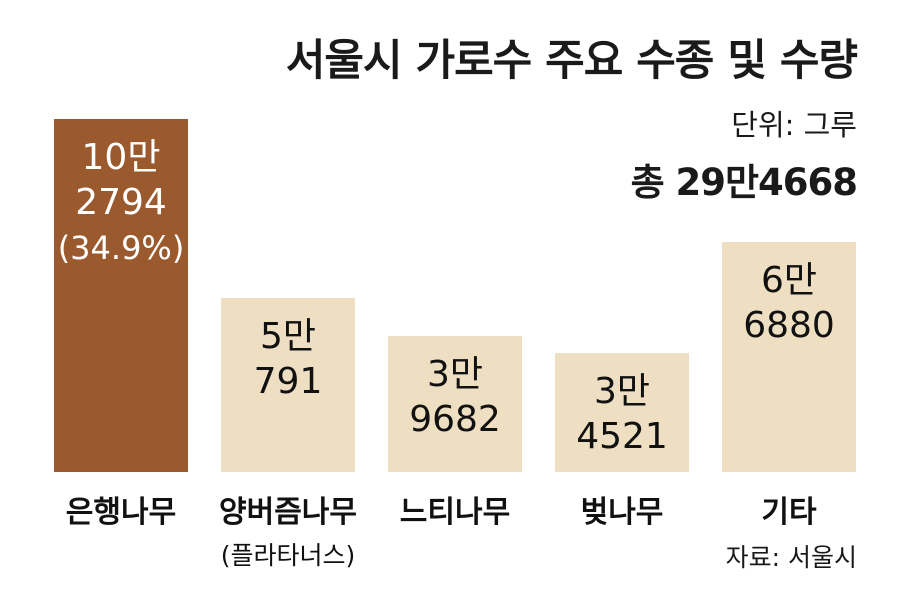 The height and width of the screenshot is (589, 909). I want to click on bar-1-value-label-2: 2794, so click(121, 202).